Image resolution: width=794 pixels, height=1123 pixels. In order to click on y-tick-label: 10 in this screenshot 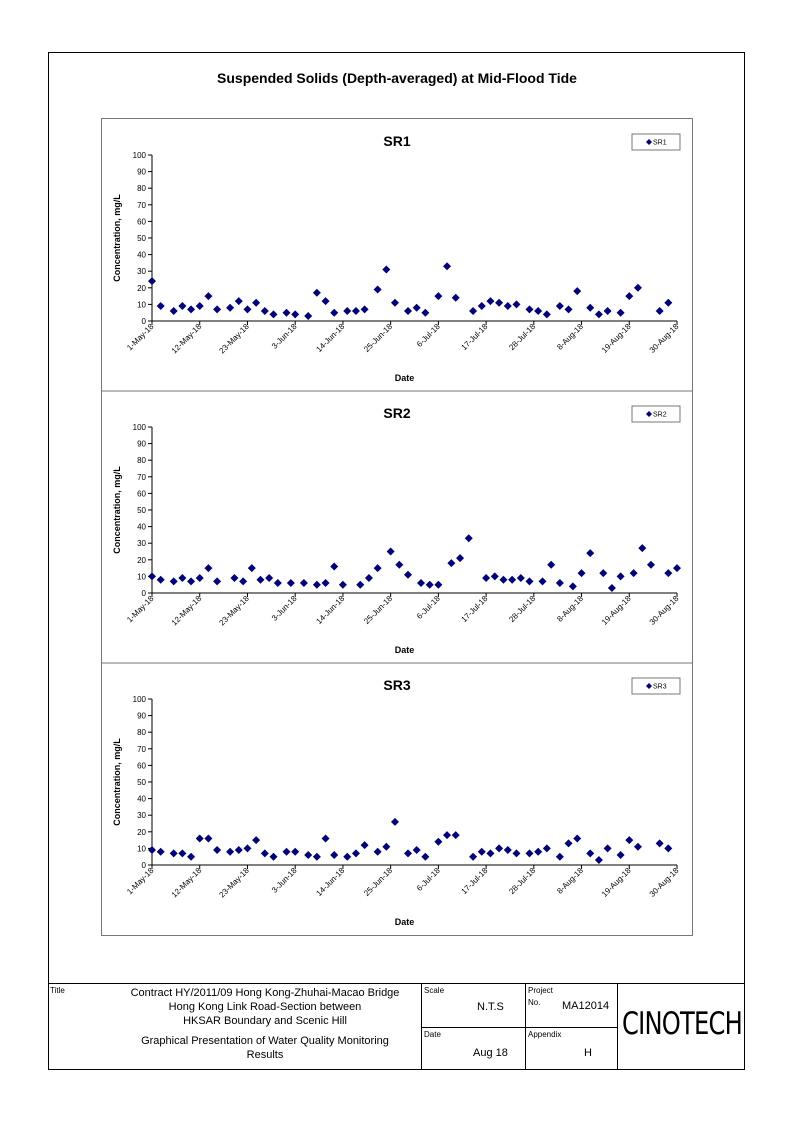, I will do `click(141, 576)`.